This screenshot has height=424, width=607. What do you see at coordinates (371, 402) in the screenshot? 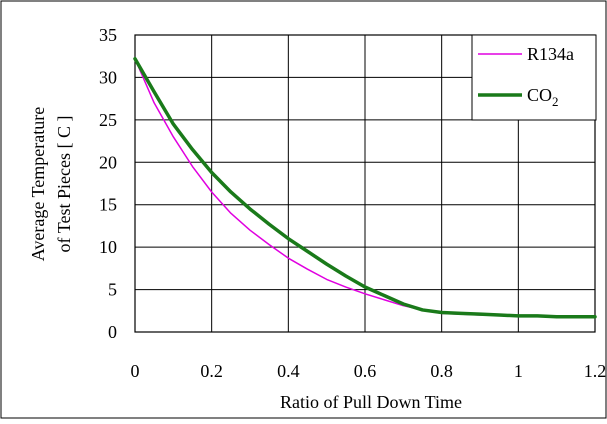
I see `x-axis-title: Ratio of Pull Down Time` at bounding box center [371, 402].